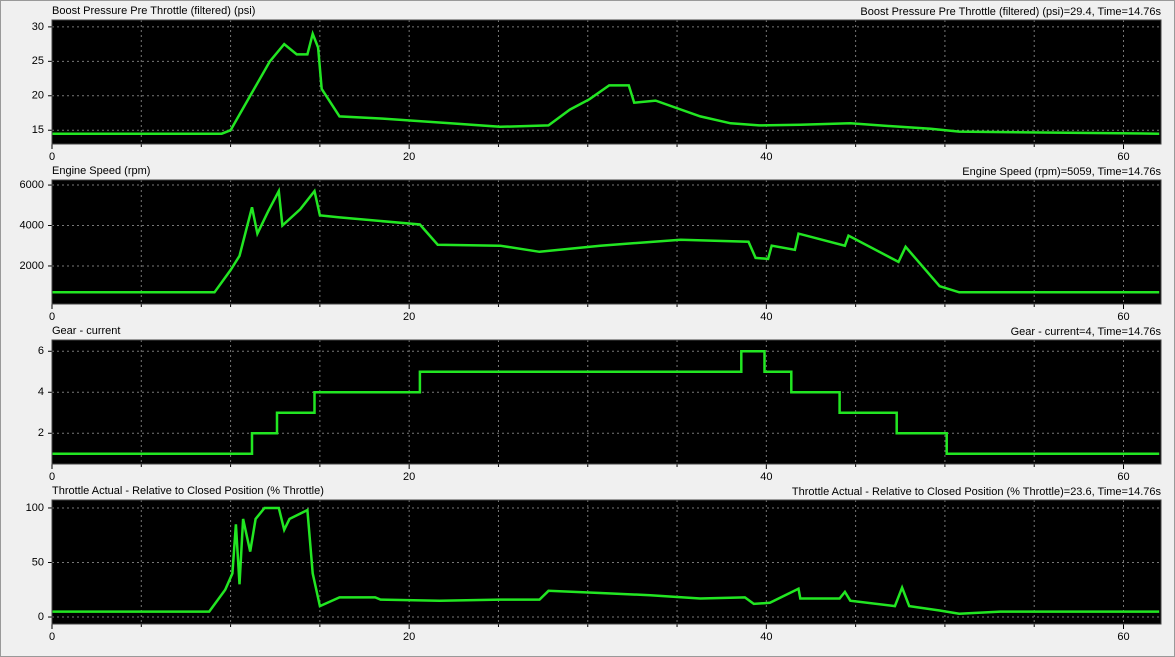 The width and height of the screenshot is (1175, 657). I want to click on readout: Gear - current=4, Time=14.76s, so click(1086, 332).